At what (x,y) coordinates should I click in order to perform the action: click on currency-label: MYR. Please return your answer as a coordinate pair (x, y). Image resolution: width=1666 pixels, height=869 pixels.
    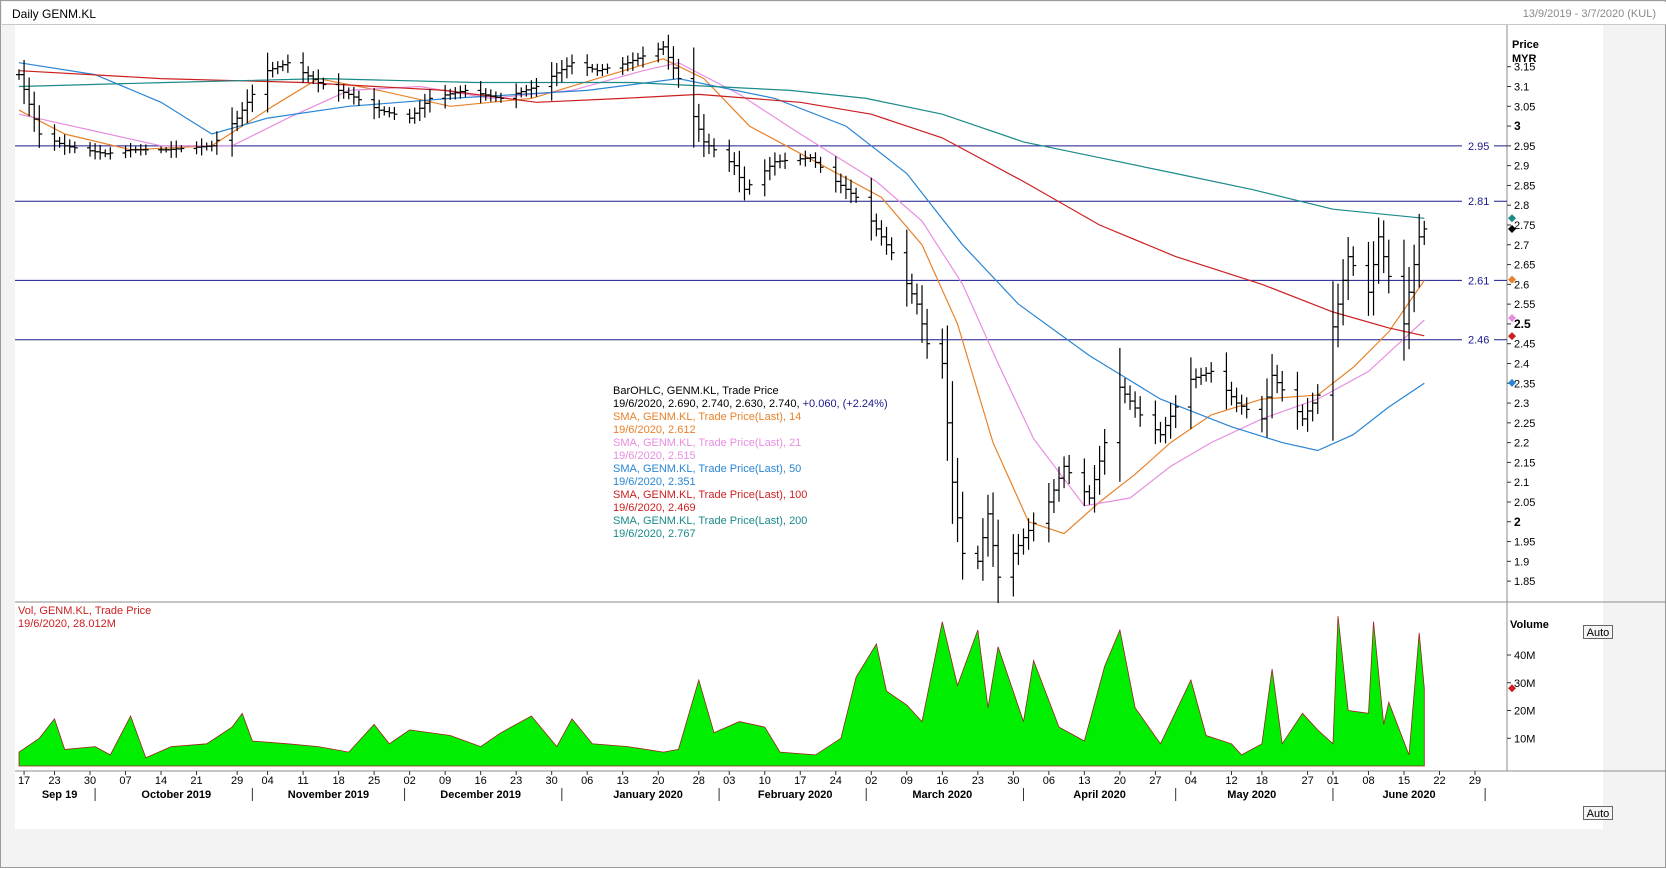
    Looking at the image, I should click on (1524, 59).